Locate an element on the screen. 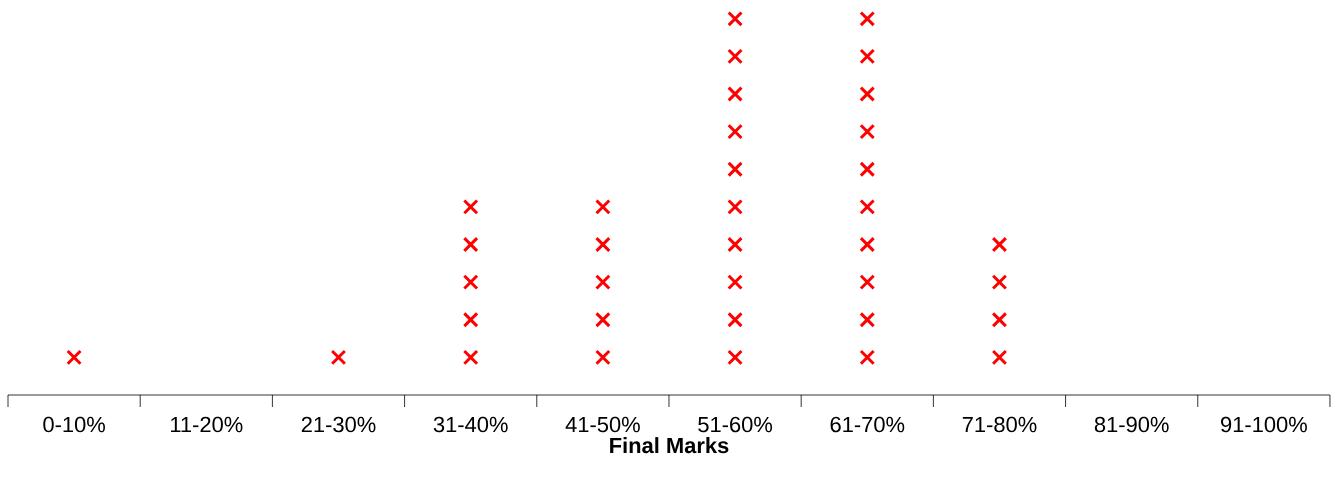 Image resolution: width=1339 pixels, height=487 pixels. x-tick-label: 91-100% is located at coordinates (1264, 424).